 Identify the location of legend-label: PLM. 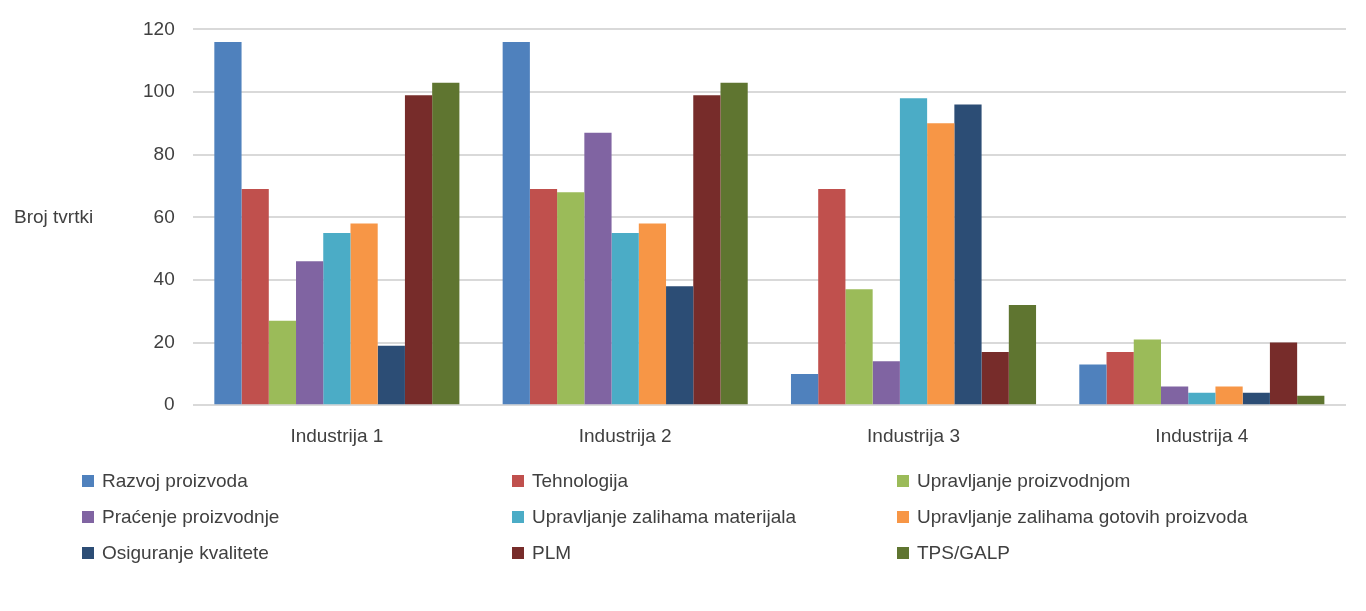
(552, 553).